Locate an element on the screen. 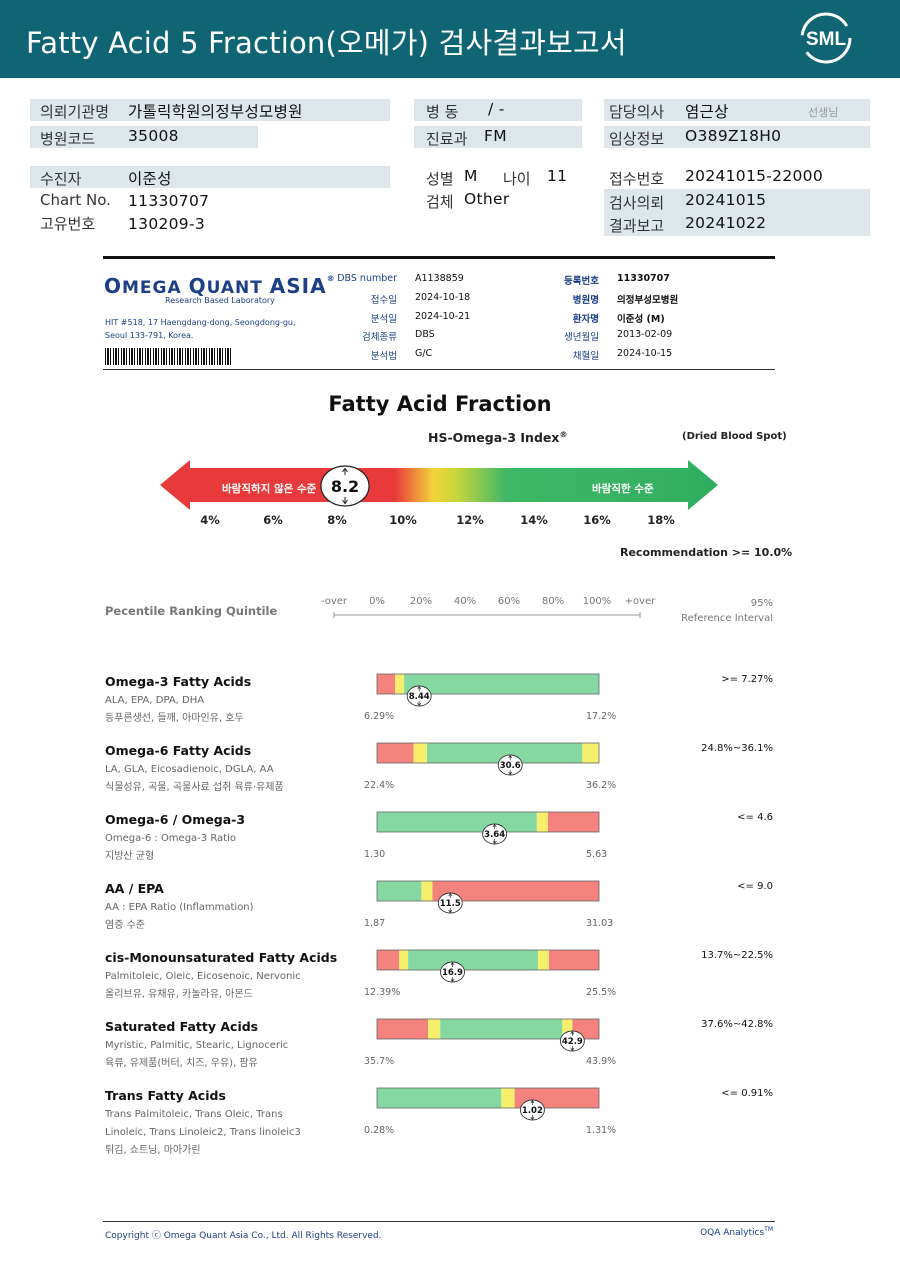 This screenshot has height=1271, width=900. index-tick-label: 4% is located at coordinates (210, 520).